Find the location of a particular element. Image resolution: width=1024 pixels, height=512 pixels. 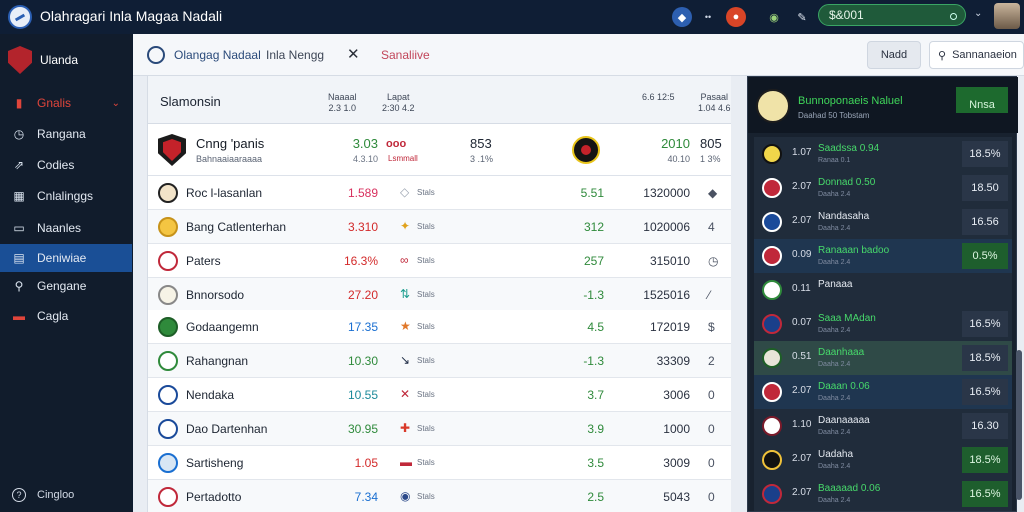

row-action-icon: 2 is located at coordinates (711, 361).